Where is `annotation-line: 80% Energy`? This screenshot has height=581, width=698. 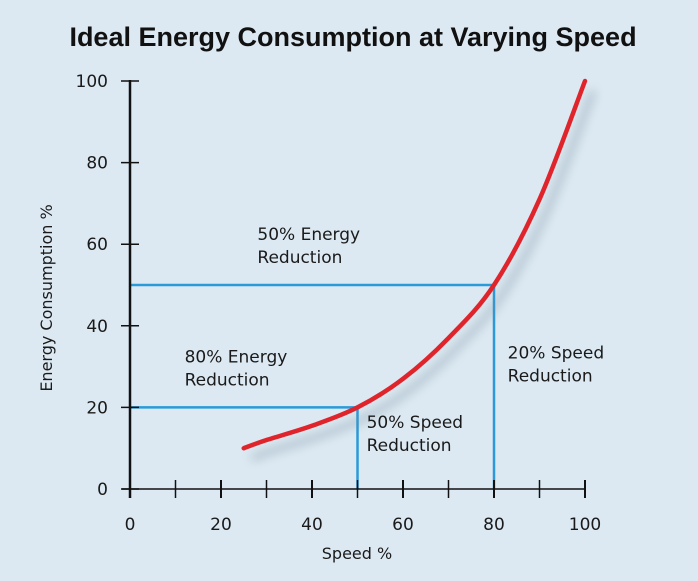 annotation-line: 80% Energy is located at coordinates (236, 358).